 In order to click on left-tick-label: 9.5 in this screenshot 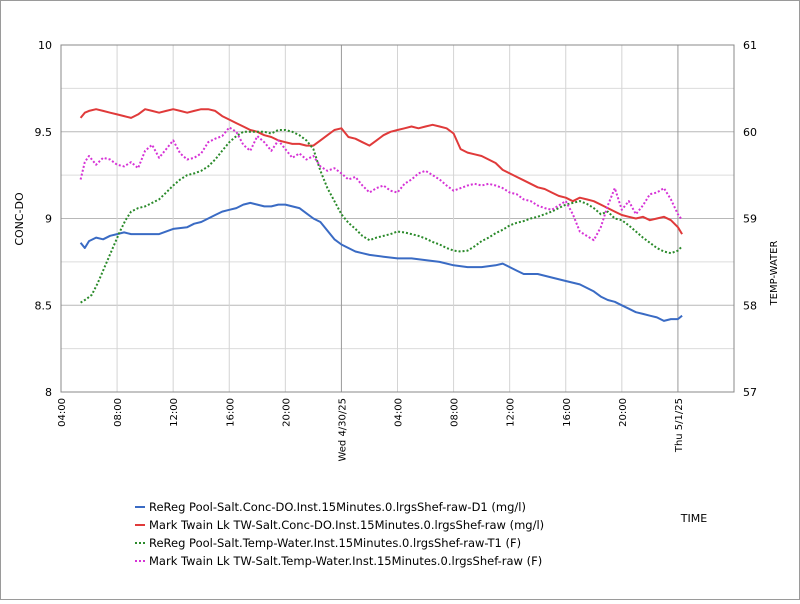, I will do `click(44, 132)`.